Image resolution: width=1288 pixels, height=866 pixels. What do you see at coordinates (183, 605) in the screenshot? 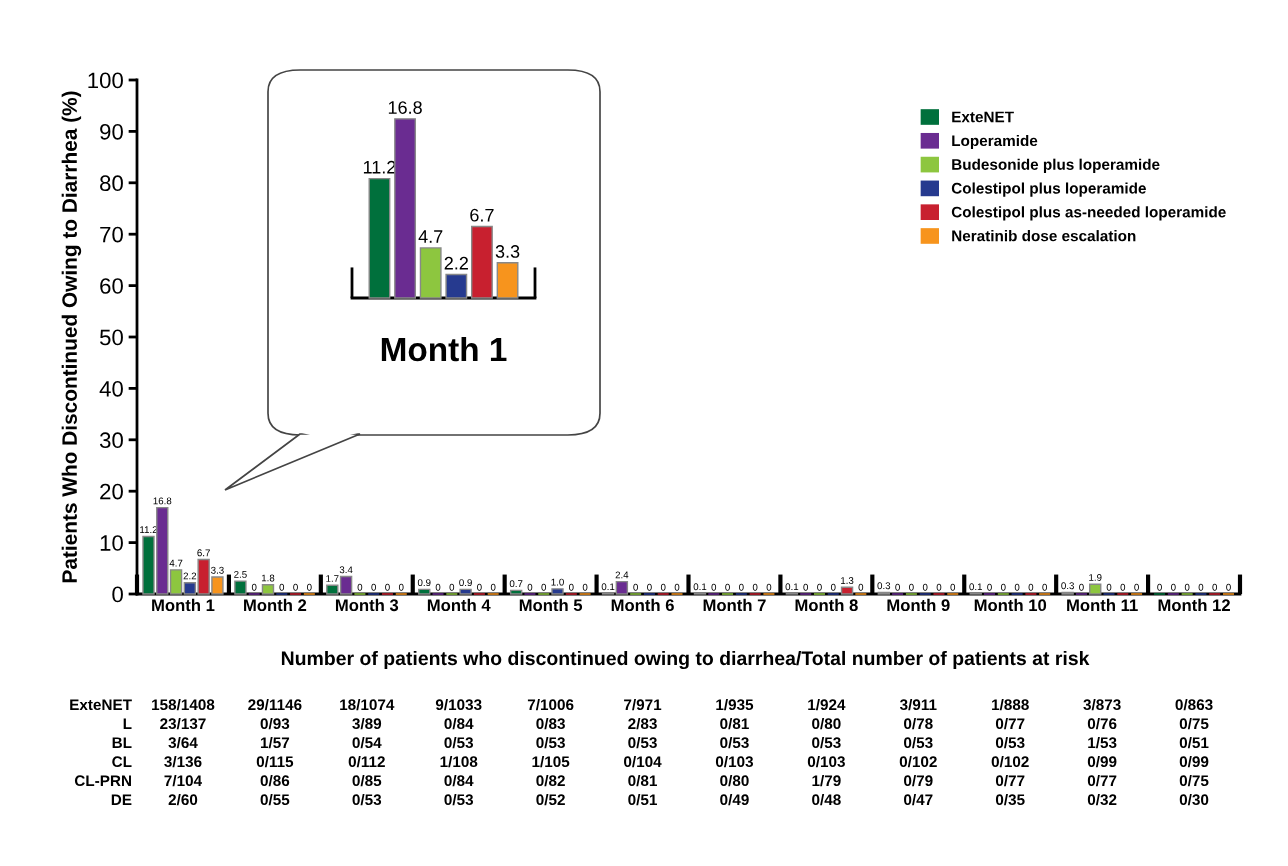
I see `x-tick-label: Month 1` at bounding box center [183, 605].